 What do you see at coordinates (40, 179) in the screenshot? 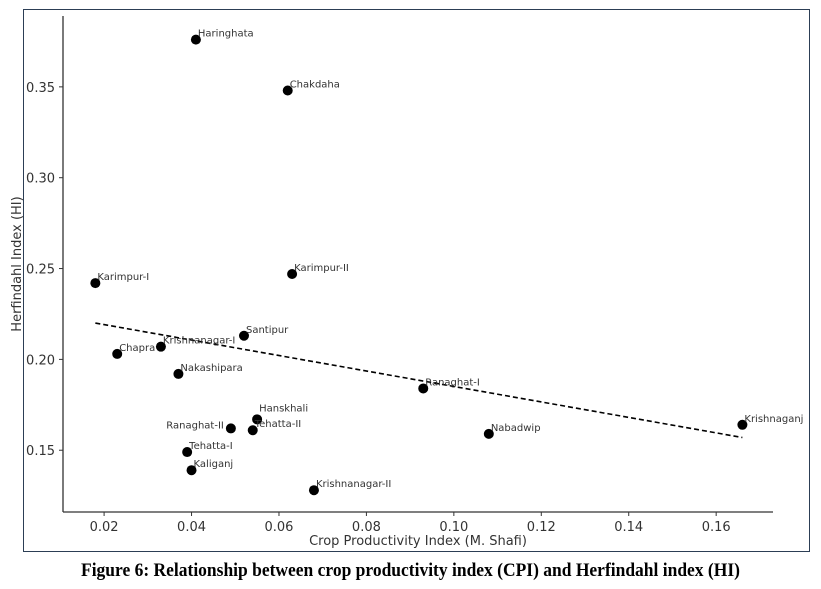
I see `y-tick-label: 0.30` at bounding box center [40, 179].